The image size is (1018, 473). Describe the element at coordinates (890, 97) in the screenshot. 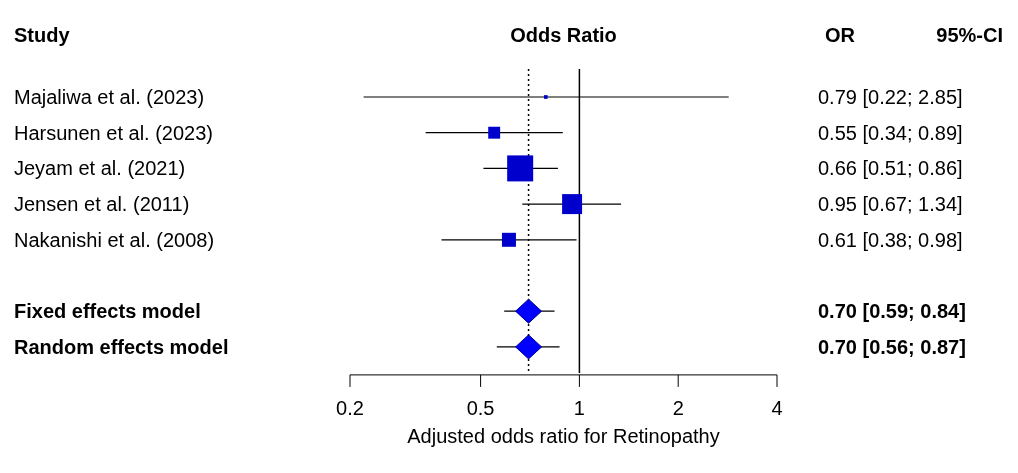

I see `data-label: 0.79 [0.22; 2.85]` at that location.